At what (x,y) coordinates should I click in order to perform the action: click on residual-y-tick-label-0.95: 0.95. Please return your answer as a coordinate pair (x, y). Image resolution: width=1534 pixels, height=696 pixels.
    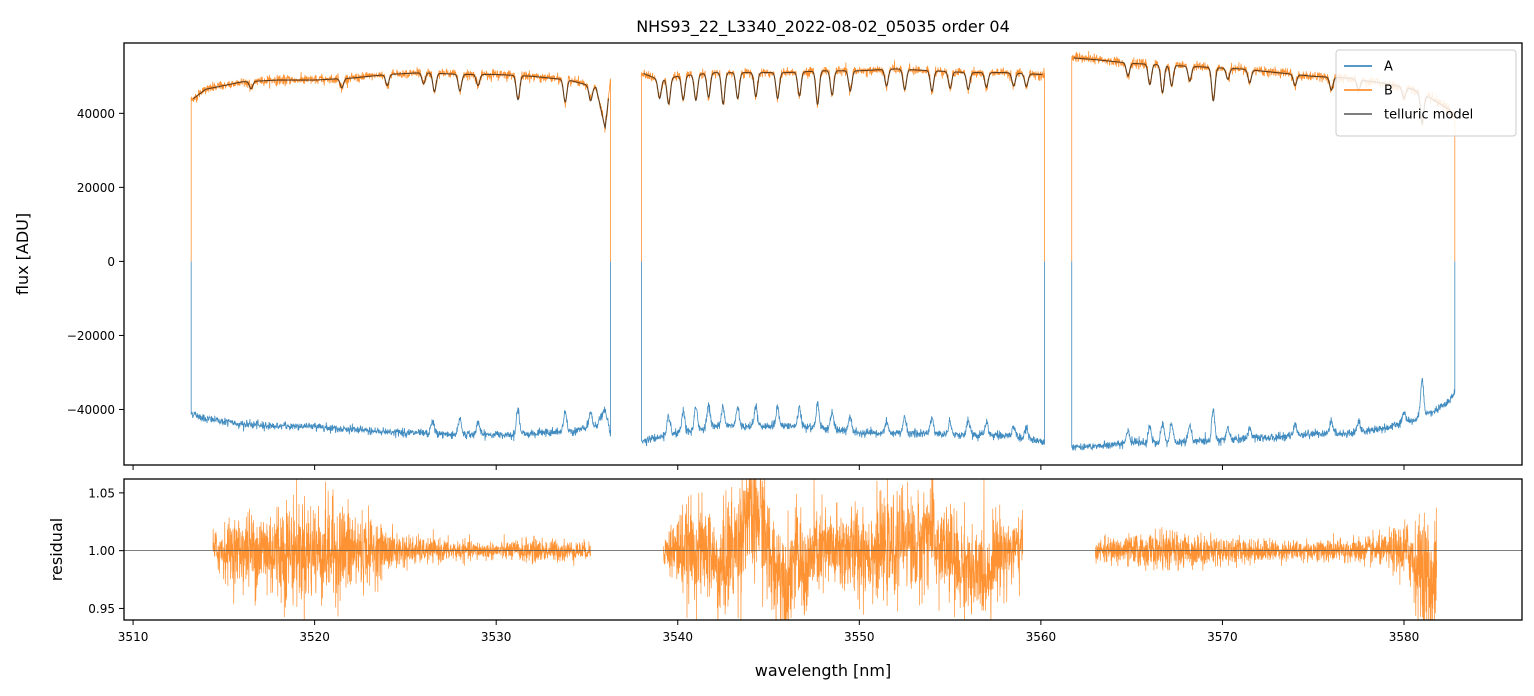
    Looking at the image, I should click on (101, 609).